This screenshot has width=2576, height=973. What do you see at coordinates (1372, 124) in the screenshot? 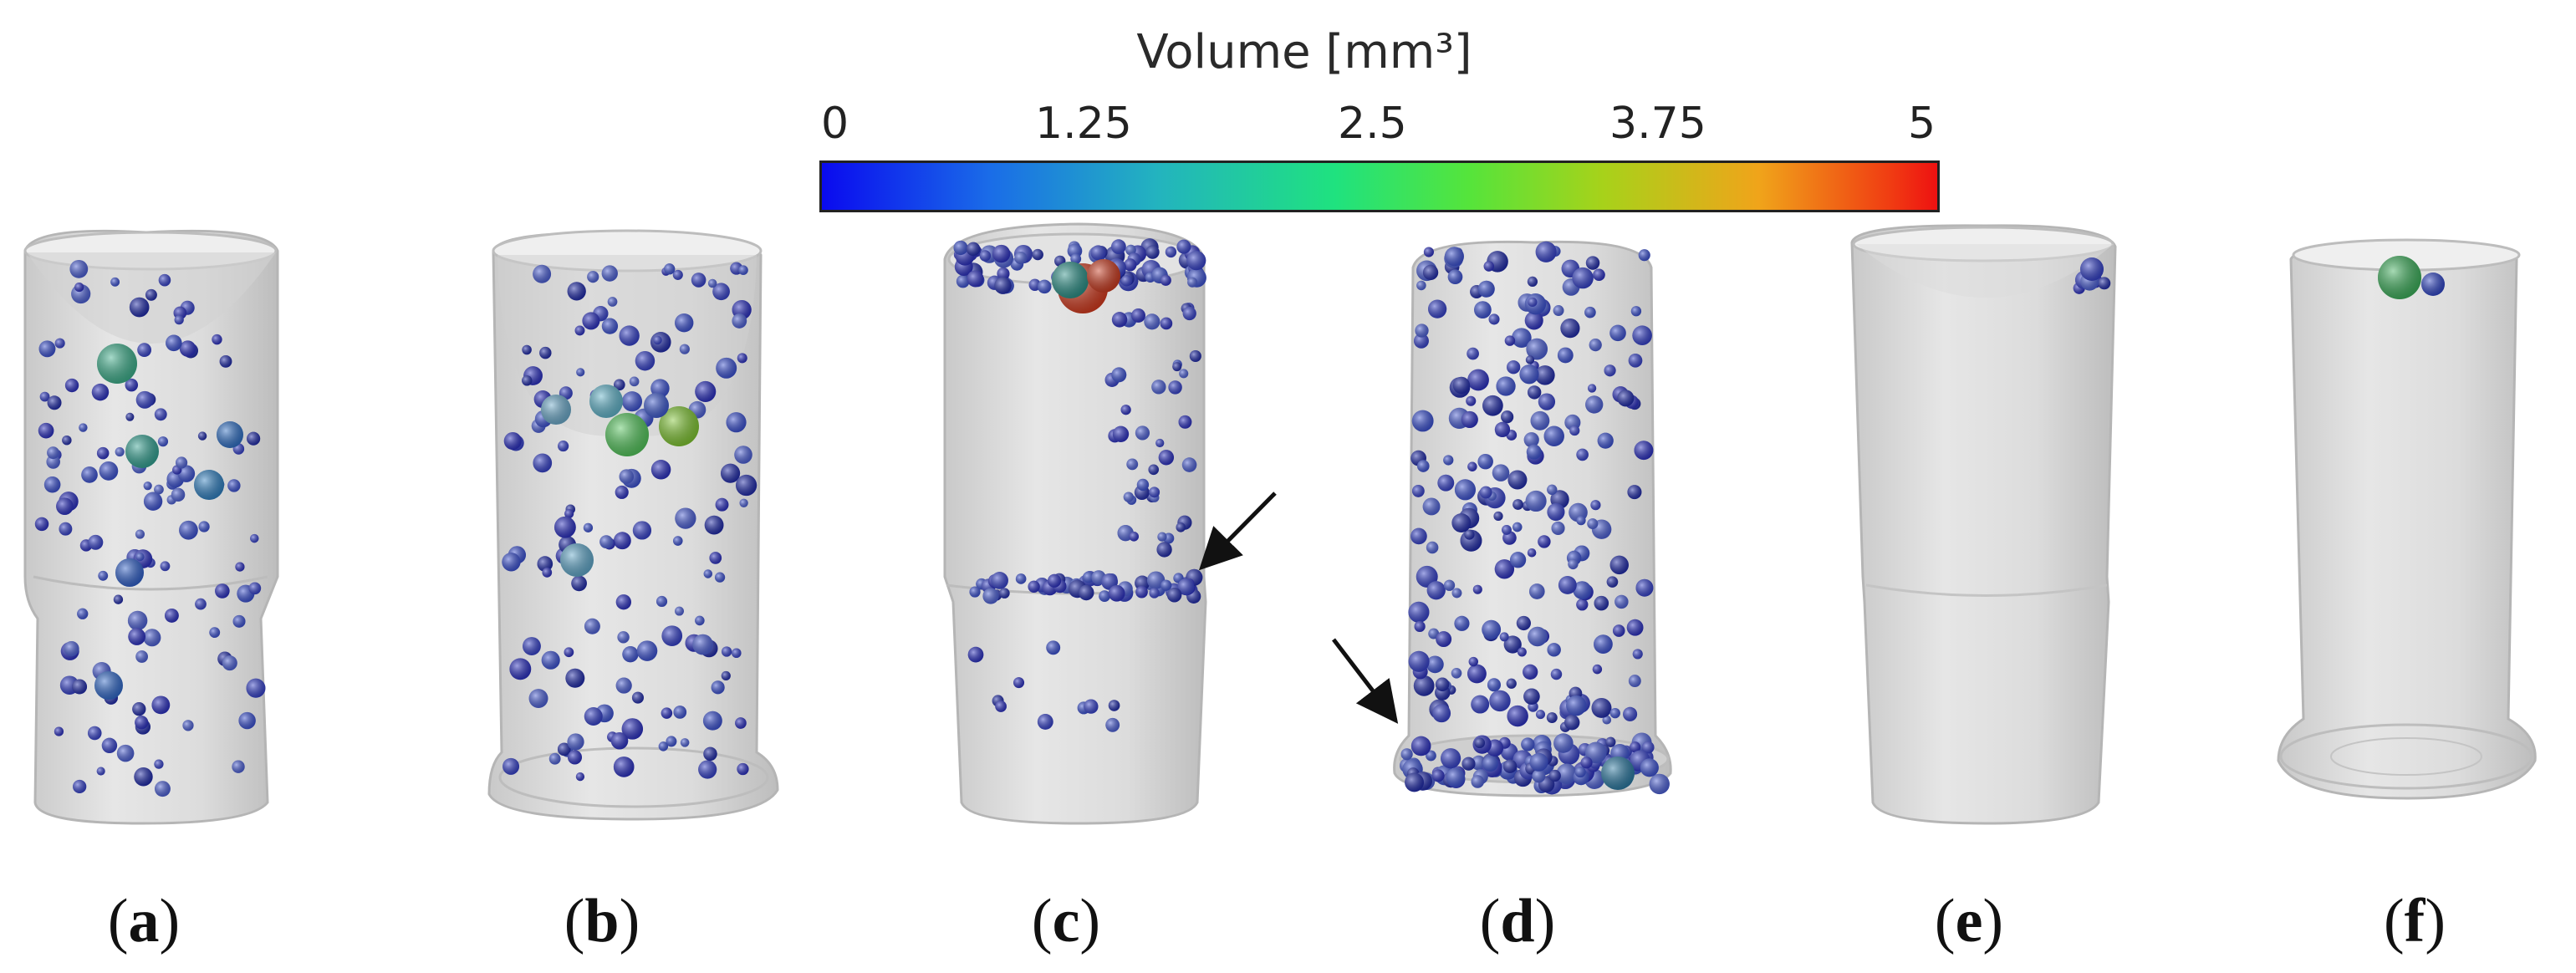
I see `colorbar-tick-2: 2.5` at bounding box center [1372, 124].